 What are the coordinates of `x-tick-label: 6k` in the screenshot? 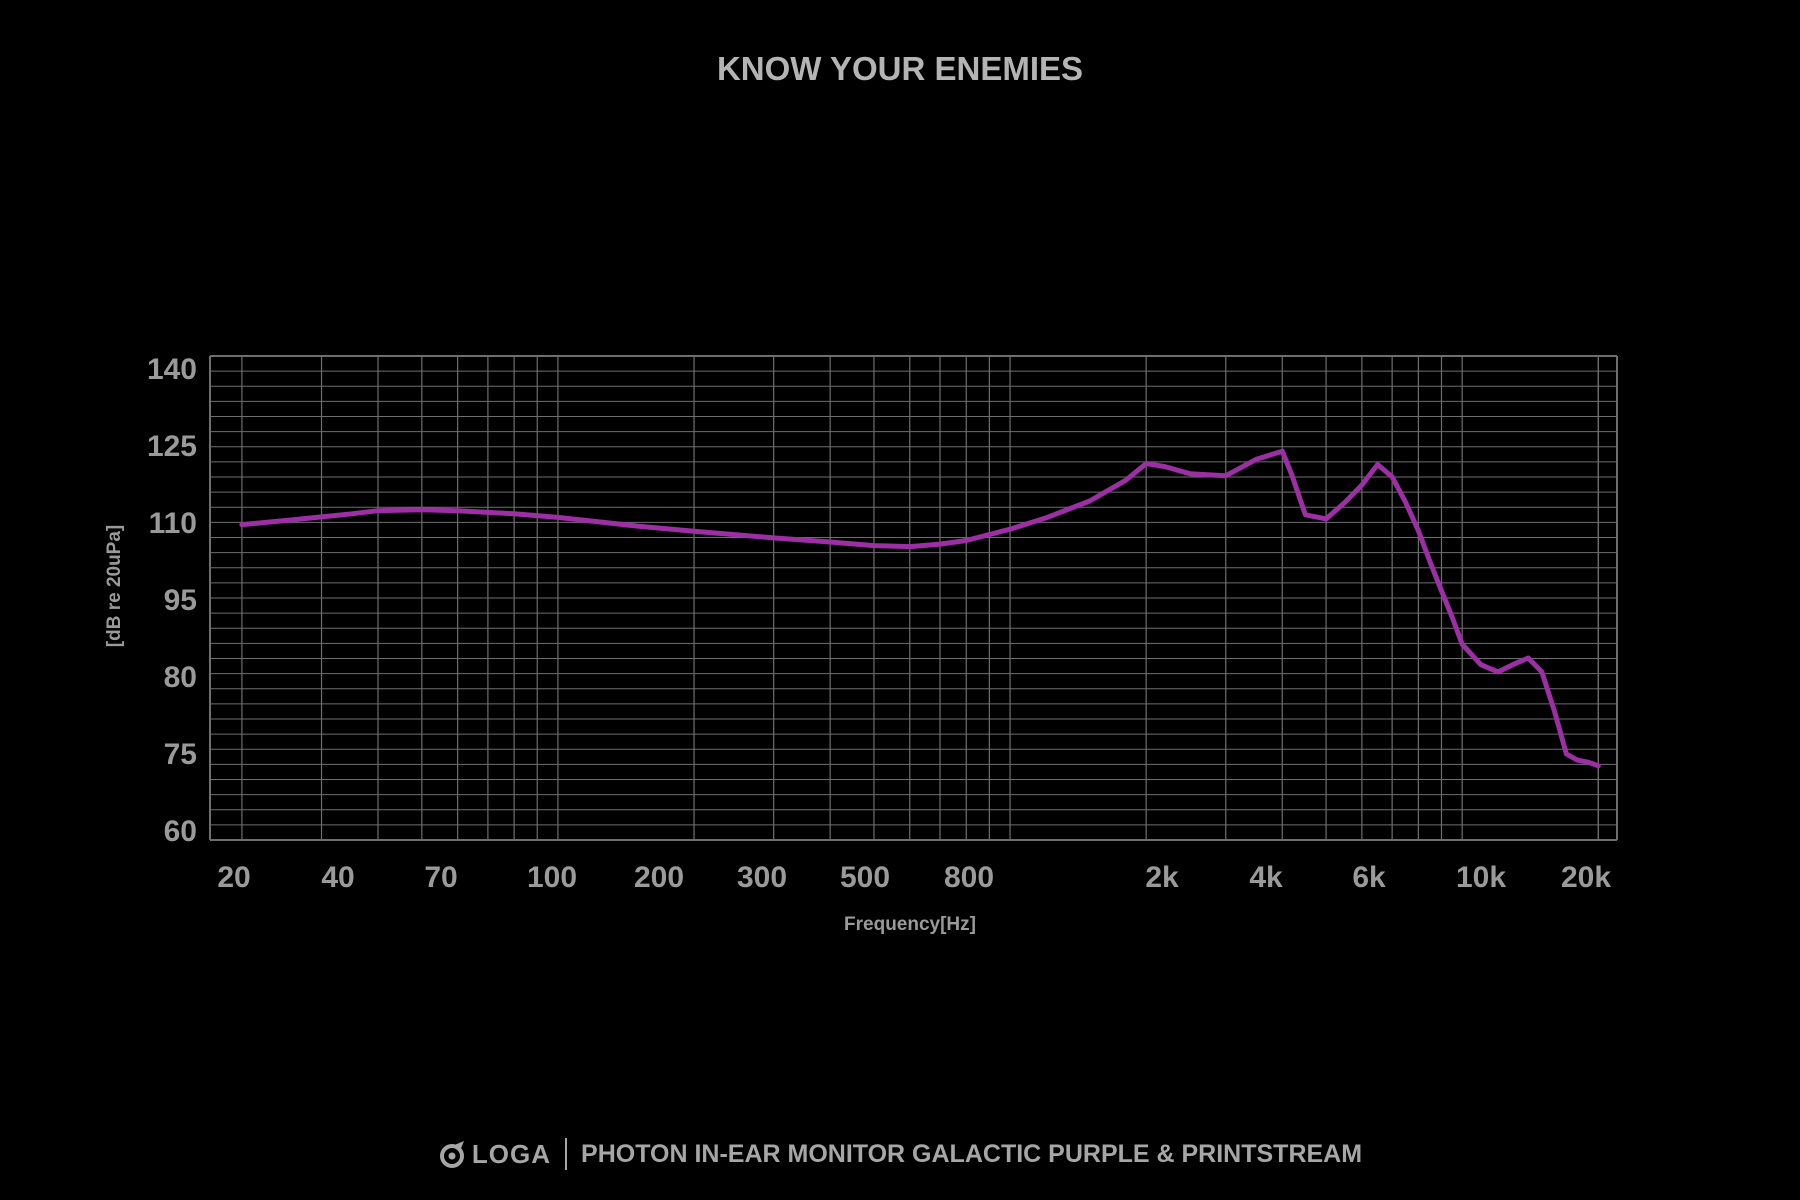 It's located at (1369, 877).